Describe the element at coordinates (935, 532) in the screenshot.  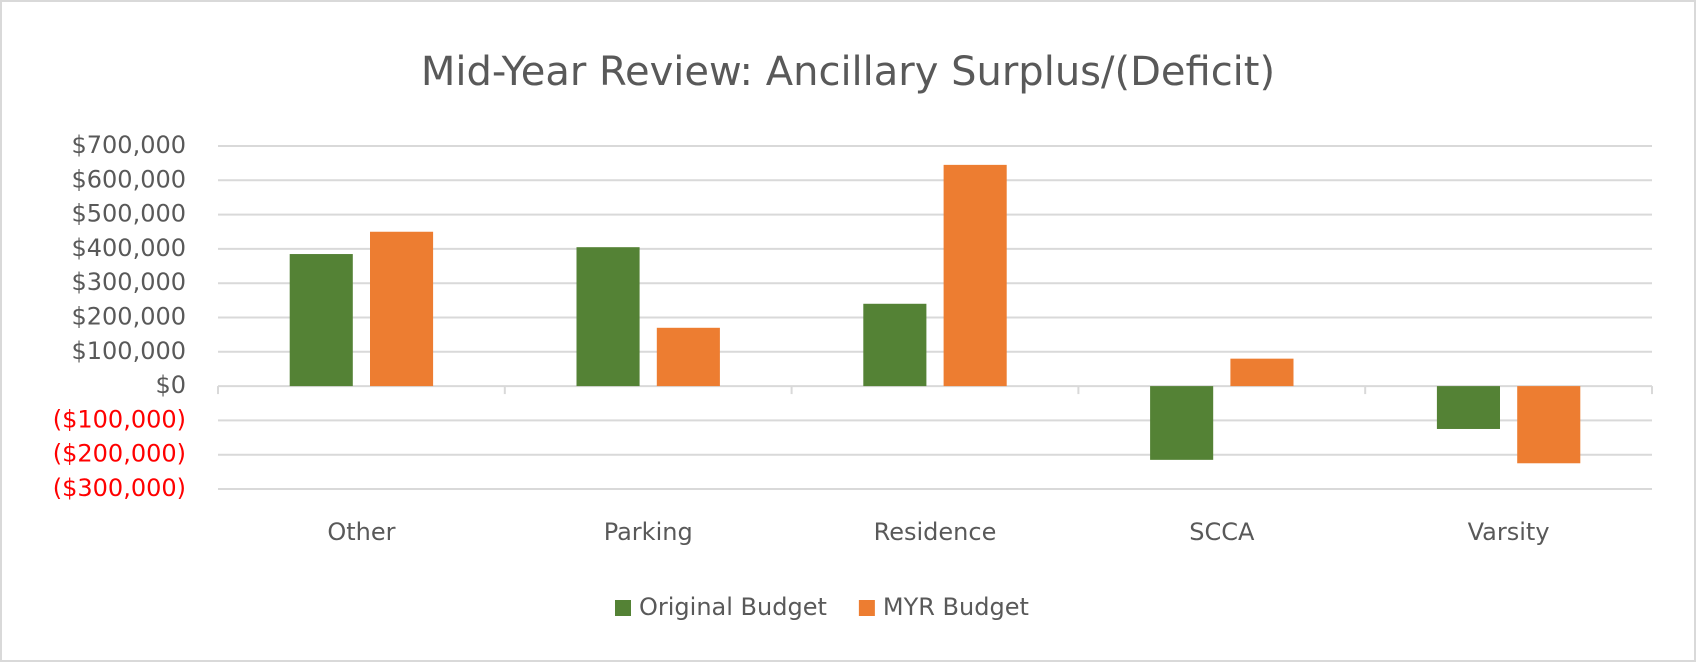
I see `x-tick-label: Residence` at that location.